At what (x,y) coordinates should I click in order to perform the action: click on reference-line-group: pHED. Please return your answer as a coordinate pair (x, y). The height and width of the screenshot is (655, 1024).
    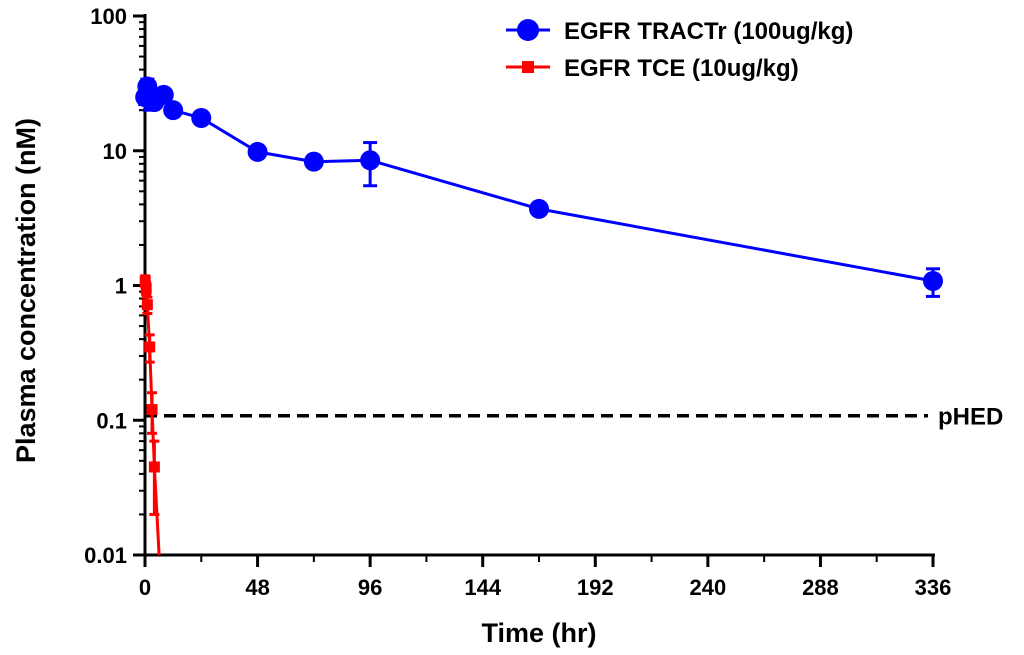
    Looking at the image, I should click on (574, 417).